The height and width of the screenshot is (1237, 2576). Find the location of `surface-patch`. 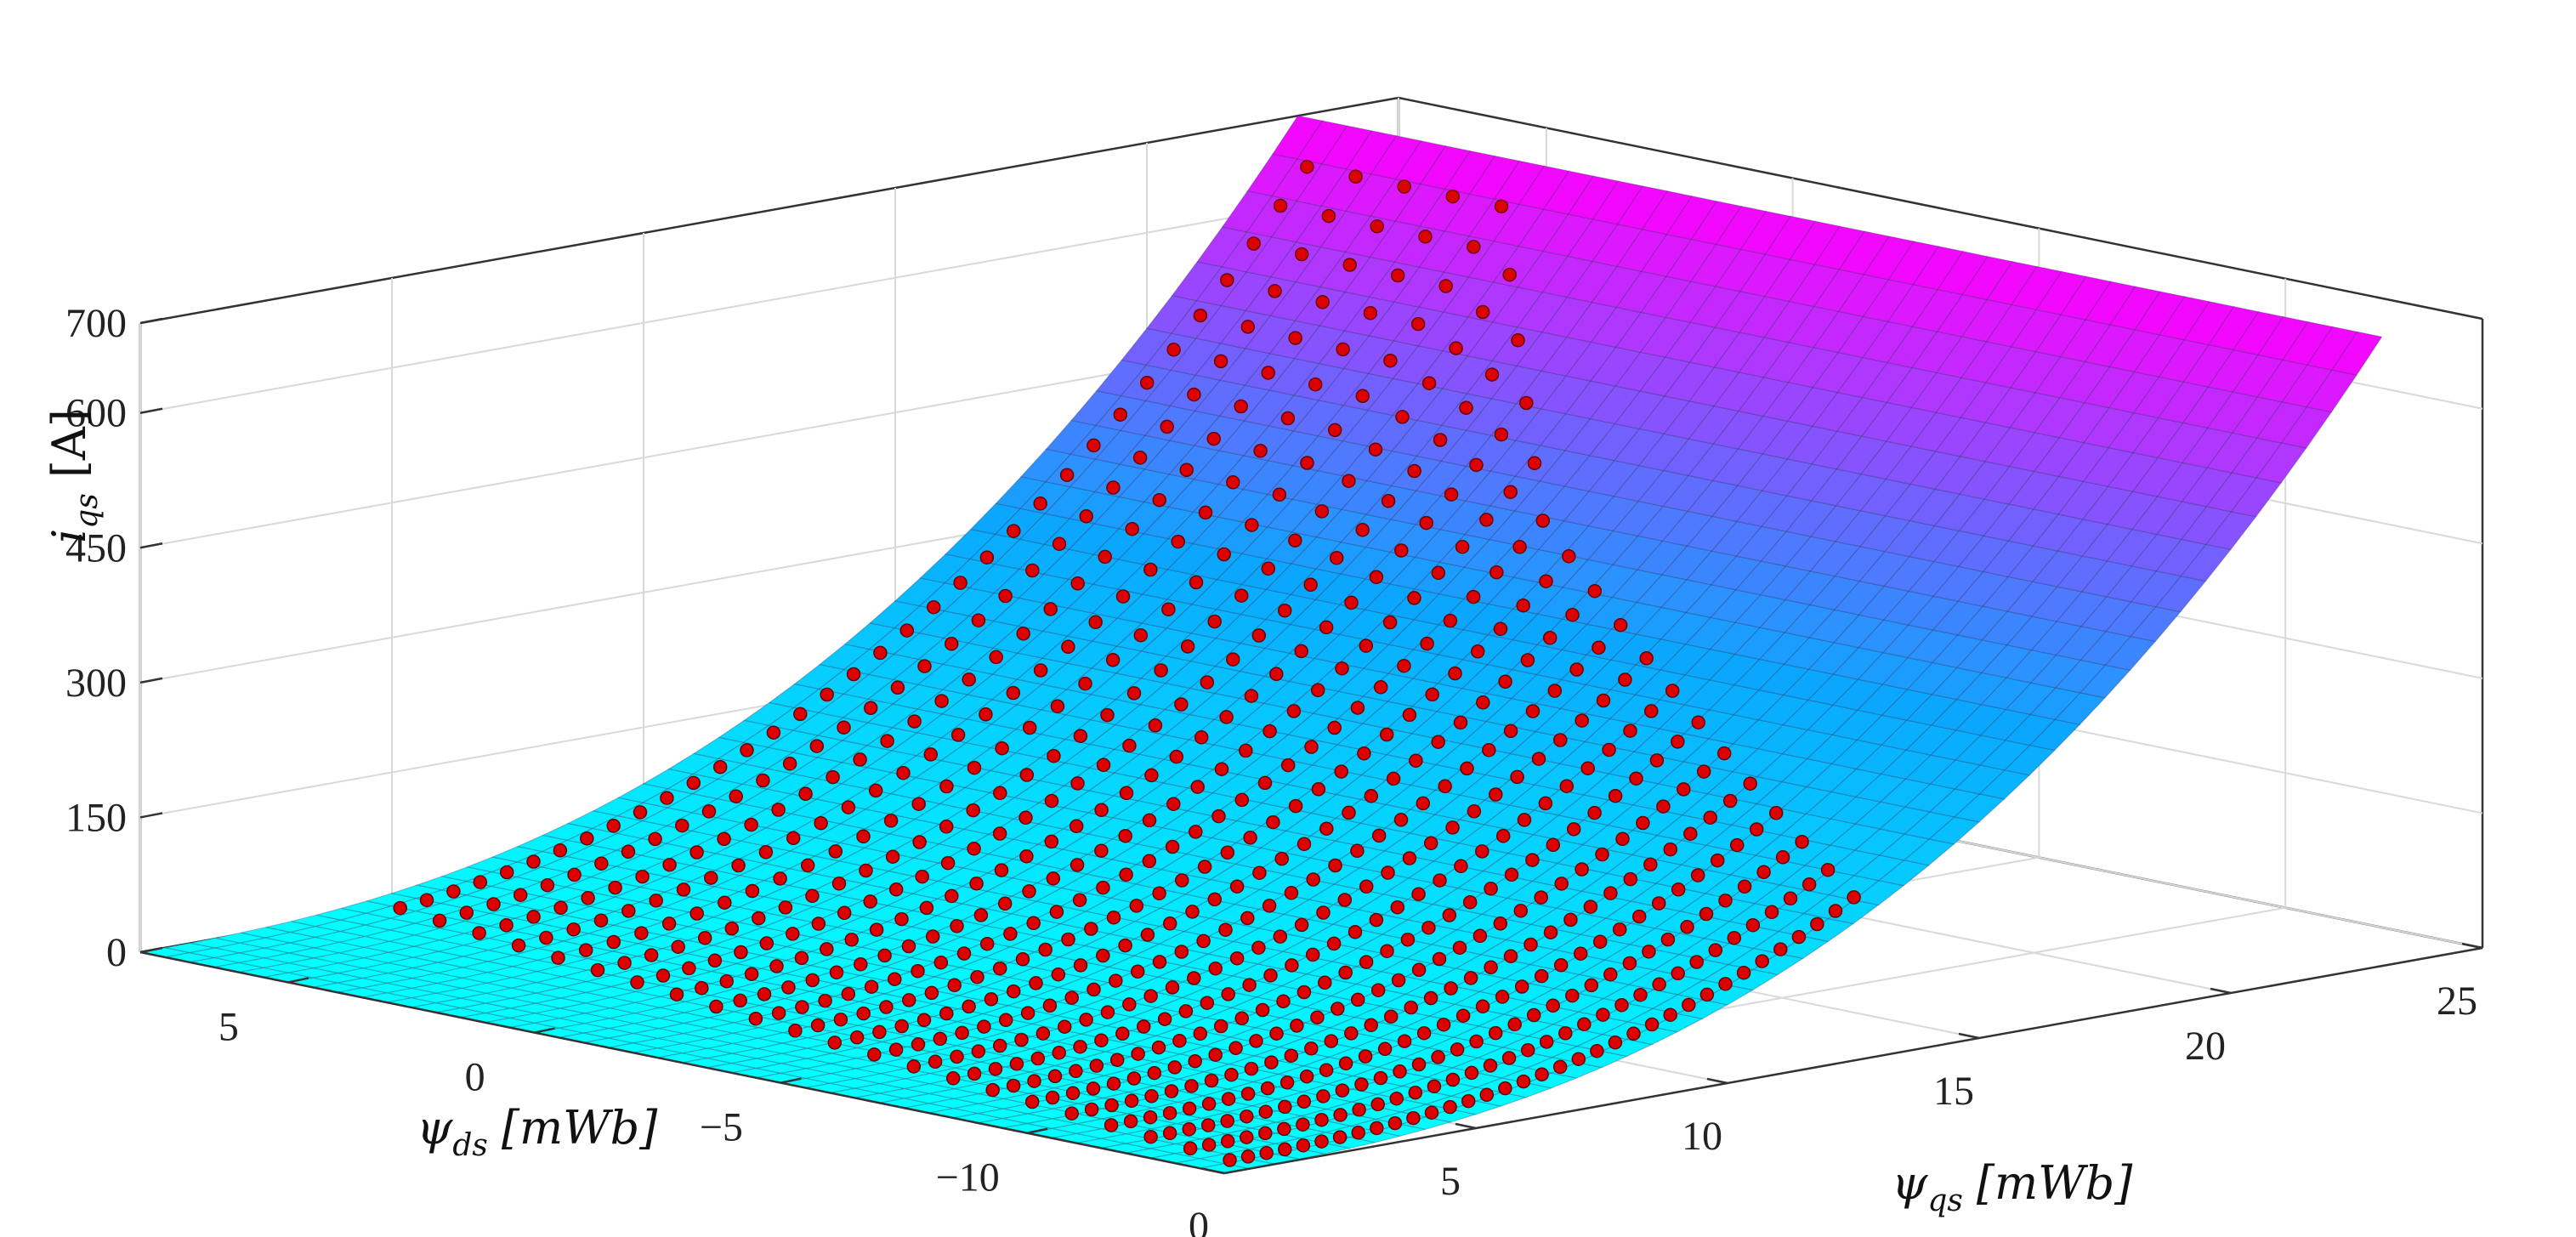

surface-patch is located at coordinates (2209, 323).